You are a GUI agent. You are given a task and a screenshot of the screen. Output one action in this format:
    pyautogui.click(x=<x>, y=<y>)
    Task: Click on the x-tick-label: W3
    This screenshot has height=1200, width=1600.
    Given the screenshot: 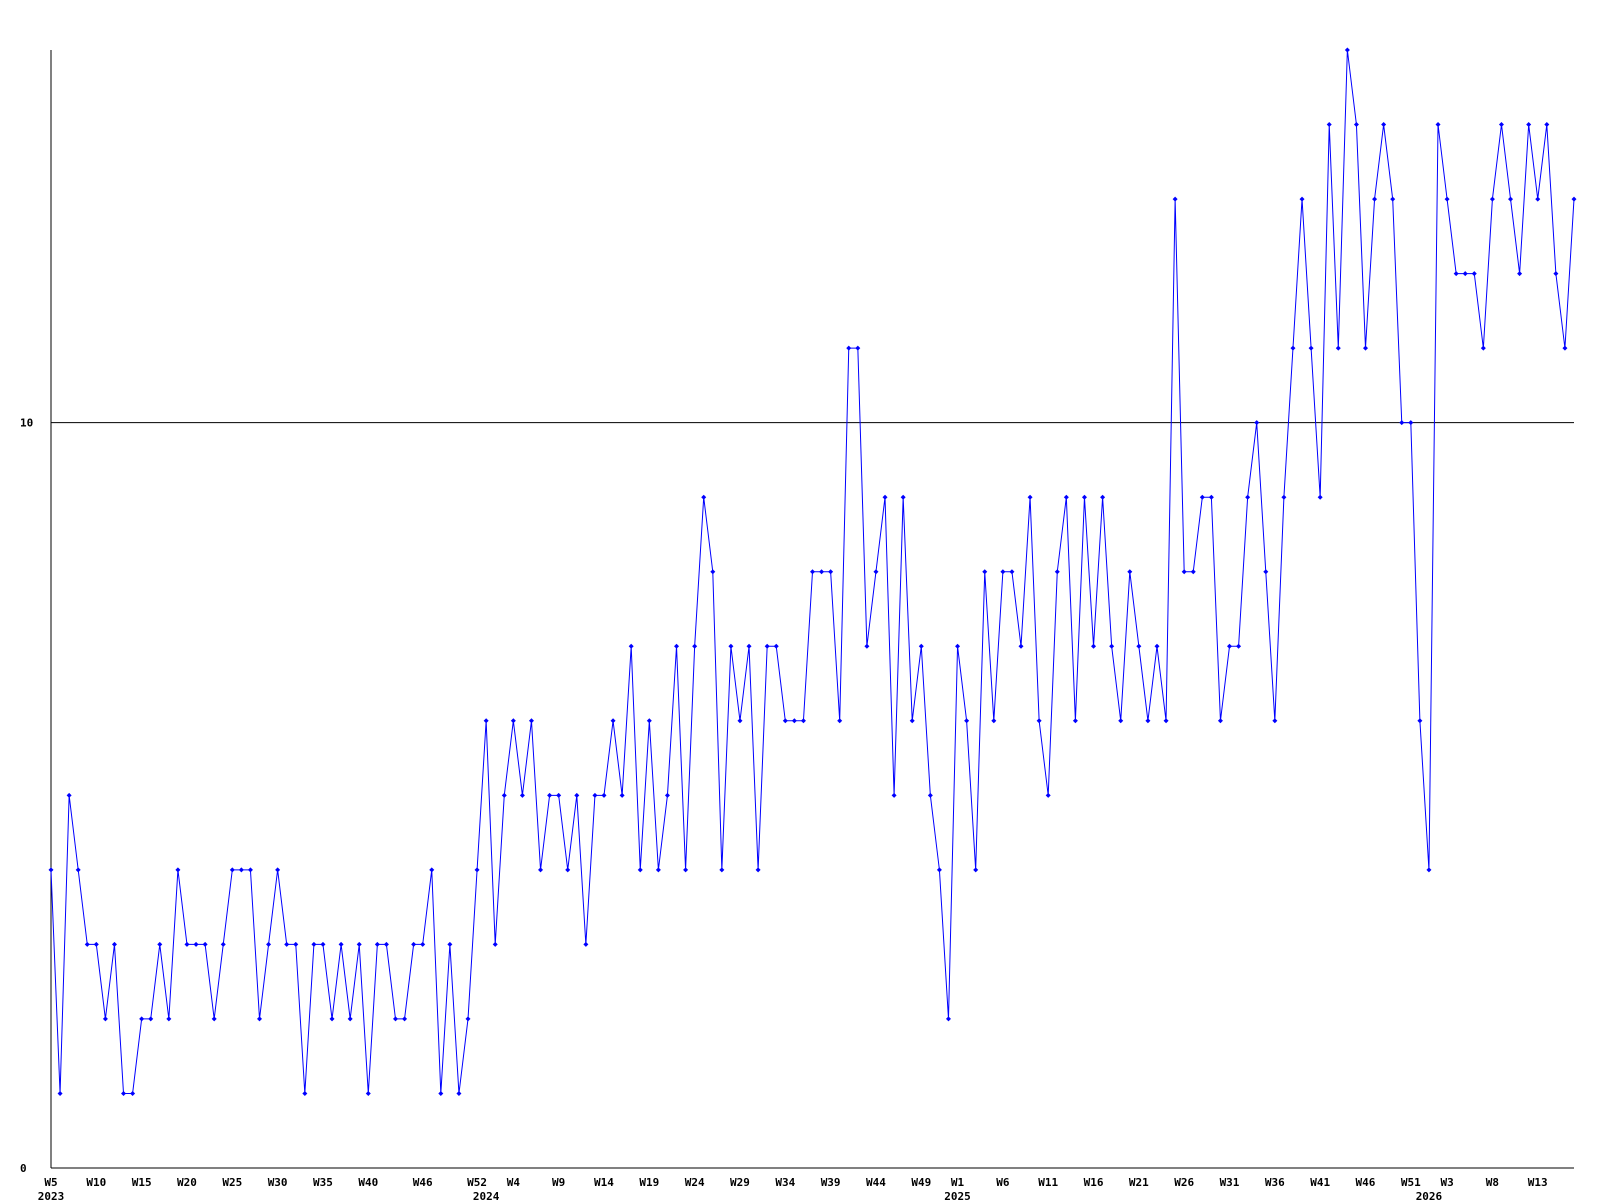 What is the action you would take?
    pyautogui.click(x=1446, y=1182)
    